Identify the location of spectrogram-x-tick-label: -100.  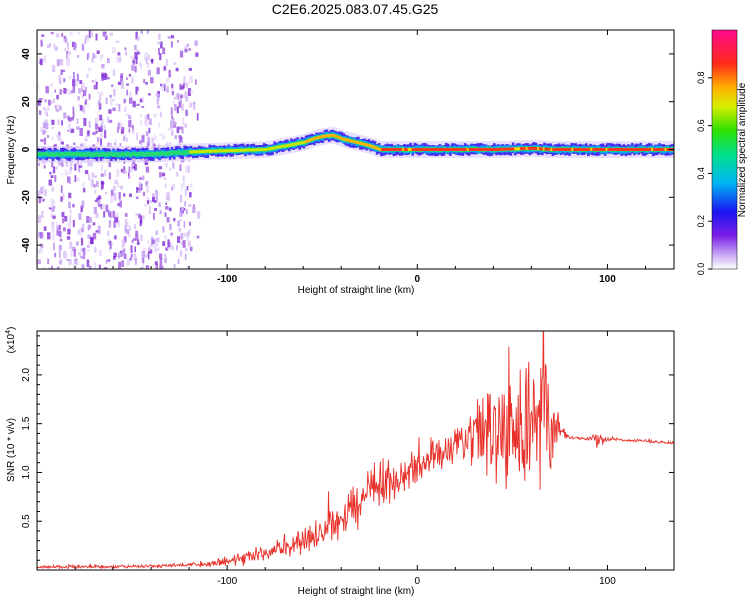
(227, 279).